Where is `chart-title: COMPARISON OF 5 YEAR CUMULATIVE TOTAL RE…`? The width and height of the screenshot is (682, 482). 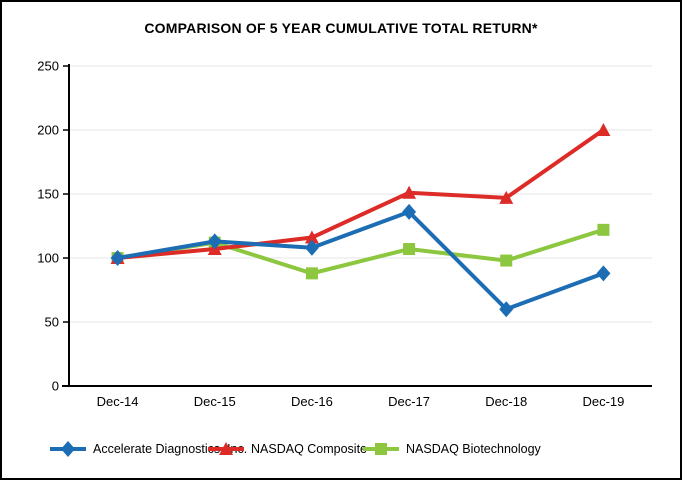
chart-title: COMPARISON OF 5 YEAR CUMULATIVE TOTAL RE… is located at coordinates (341, 28).